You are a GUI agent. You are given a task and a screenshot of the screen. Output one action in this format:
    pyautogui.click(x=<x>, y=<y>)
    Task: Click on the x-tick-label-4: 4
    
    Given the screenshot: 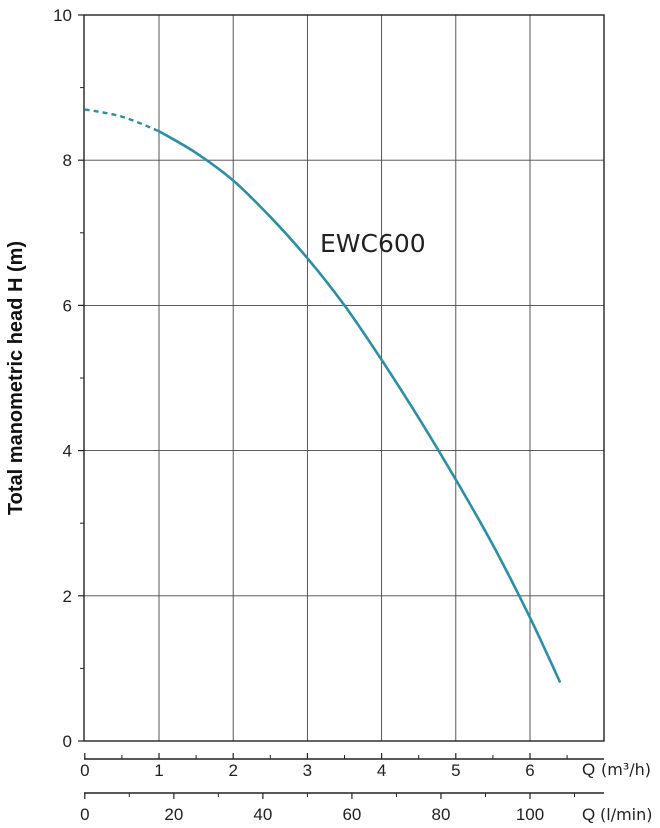 What is the action you would take?
    pyautogui.click(x=381, y=770)
    